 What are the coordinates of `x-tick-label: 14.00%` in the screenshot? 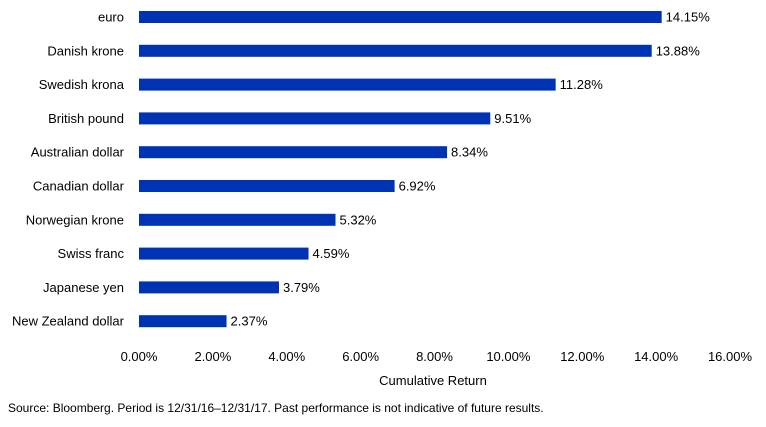 It's located at (656, 356).